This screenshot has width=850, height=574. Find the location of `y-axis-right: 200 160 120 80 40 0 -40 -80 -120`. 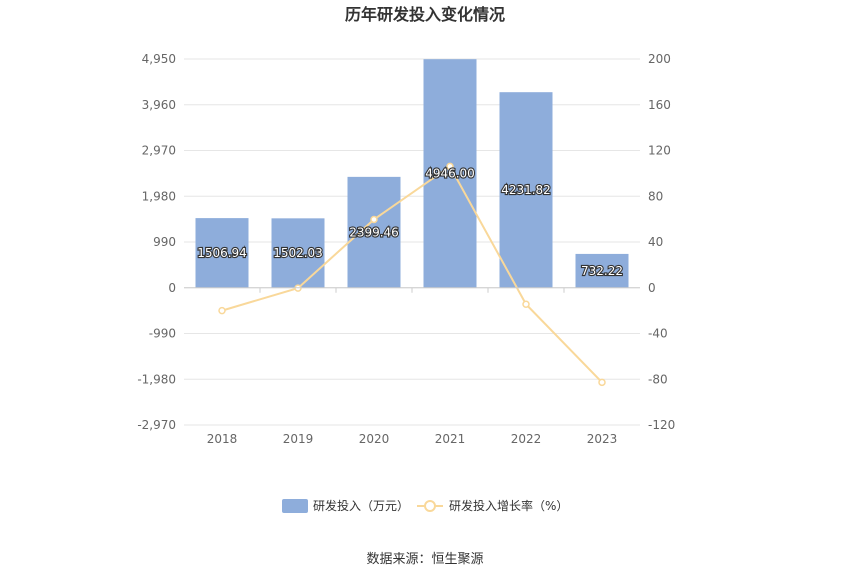

y-axis-right: 200 160 120 80 40 0 -40 -80 -120 is located at coordinates (661, 242).